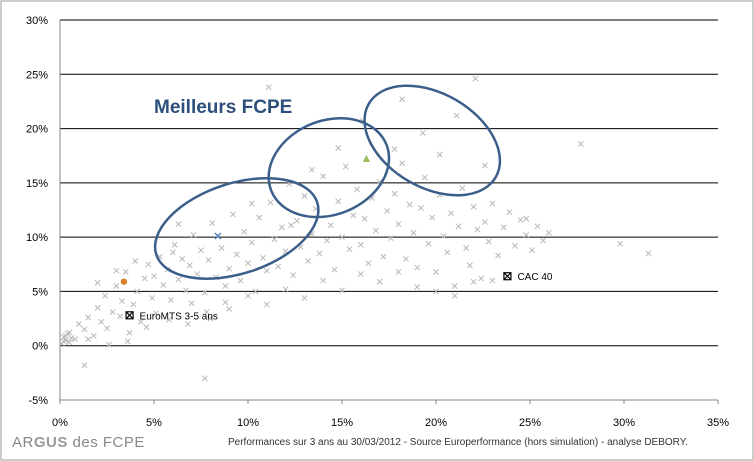 The height and width of the screenshot is (461, 754). What do you see at coordinates (40, 347) in the screenshot?
I see `y-tick-label: 0%` at bounding box center [40, 347].